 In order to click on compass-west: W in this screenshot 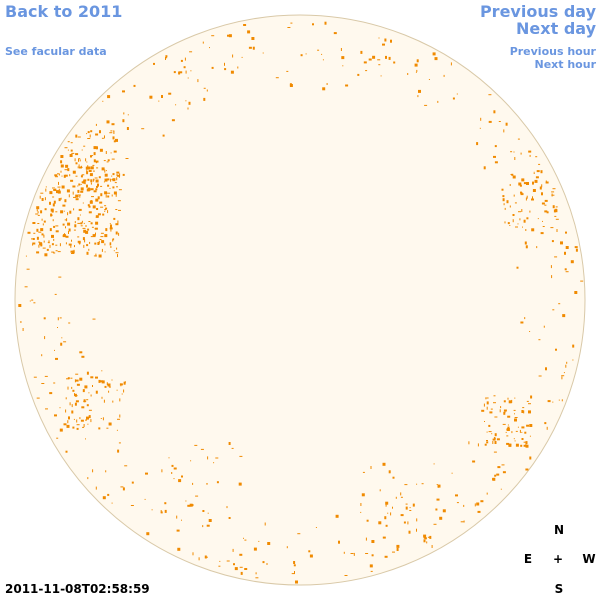, I will do `click(589, 559)`.